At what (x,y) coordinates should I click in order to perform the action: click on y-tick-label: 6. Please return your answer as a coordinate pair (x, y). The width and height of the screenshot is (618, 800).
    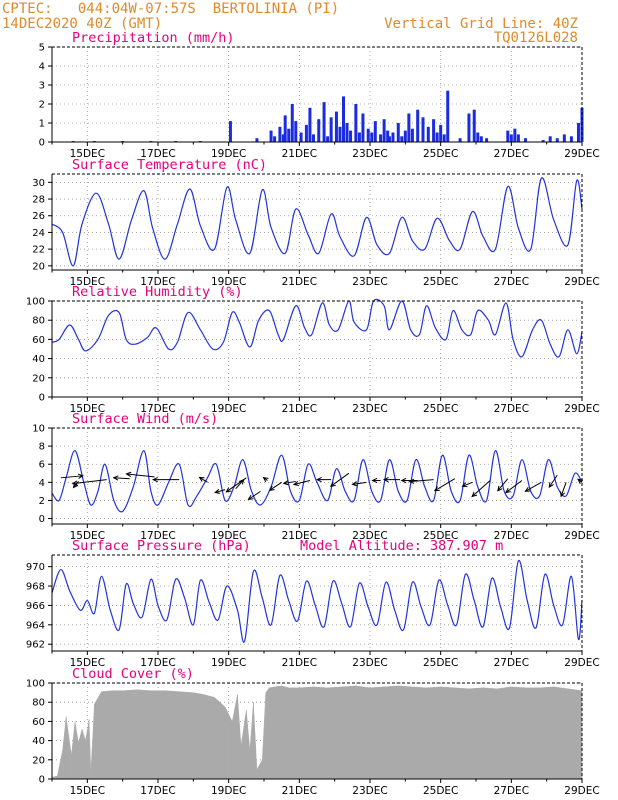
    Looking at the image, I should click on (42, 465).